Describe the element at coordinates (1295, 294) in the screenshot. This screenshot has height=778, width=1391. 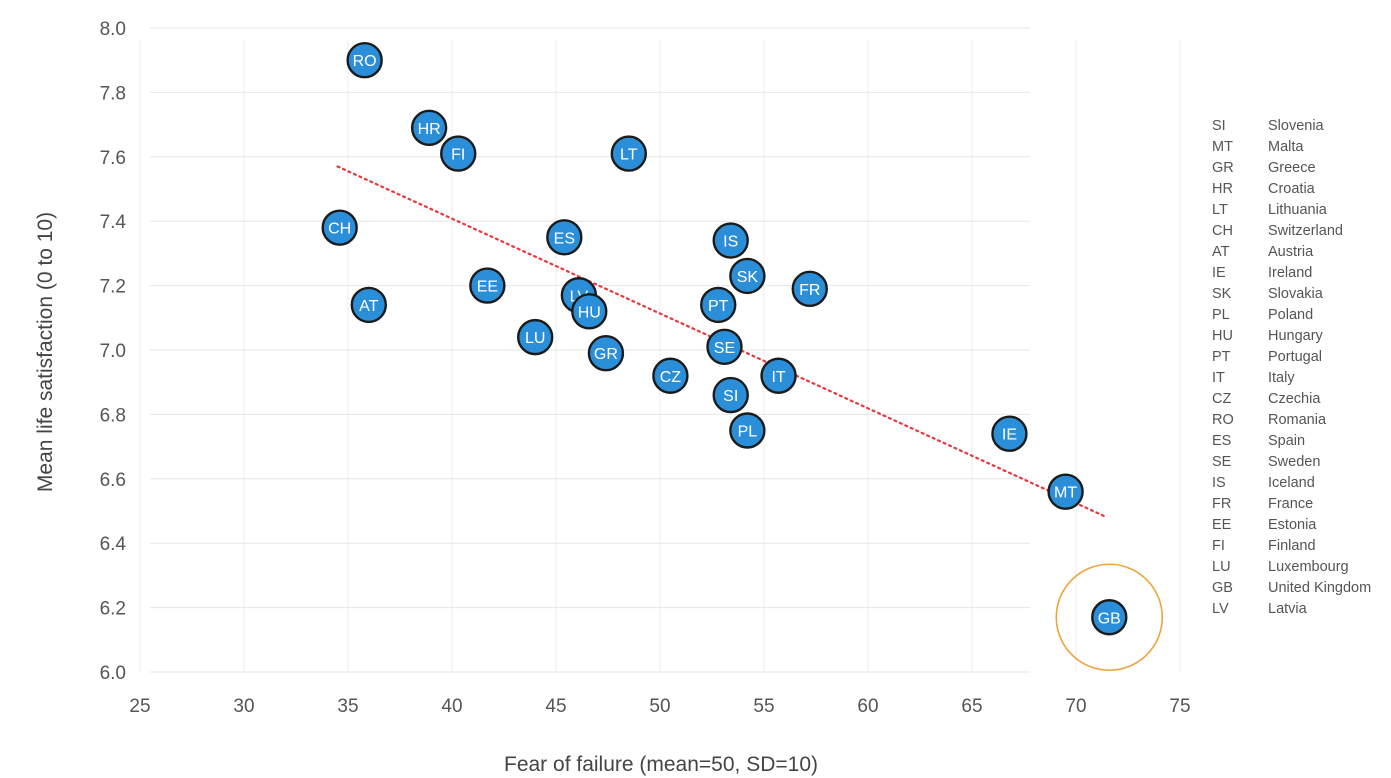
I see `legend-country-name: Slovakia` at that location.